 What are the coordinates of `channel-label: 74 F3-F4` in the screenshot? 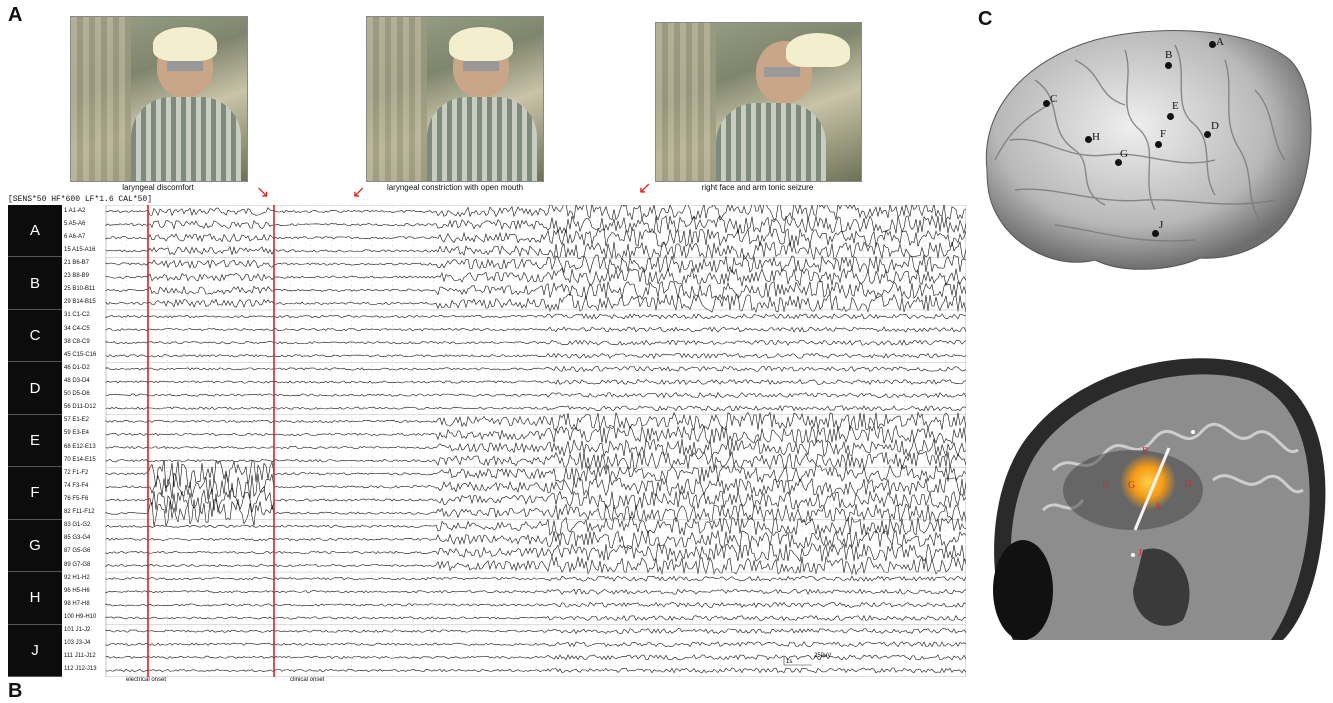 It's located at (76, 485).